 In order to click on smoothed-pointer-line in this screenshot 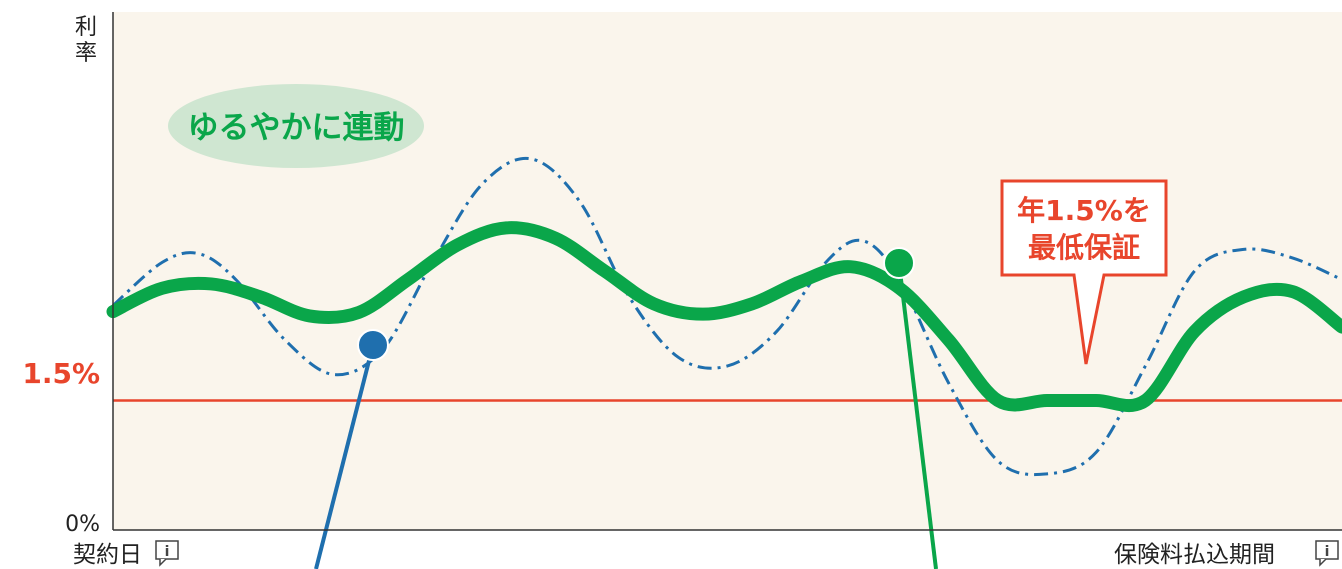, I will do `click(917, 415)`.